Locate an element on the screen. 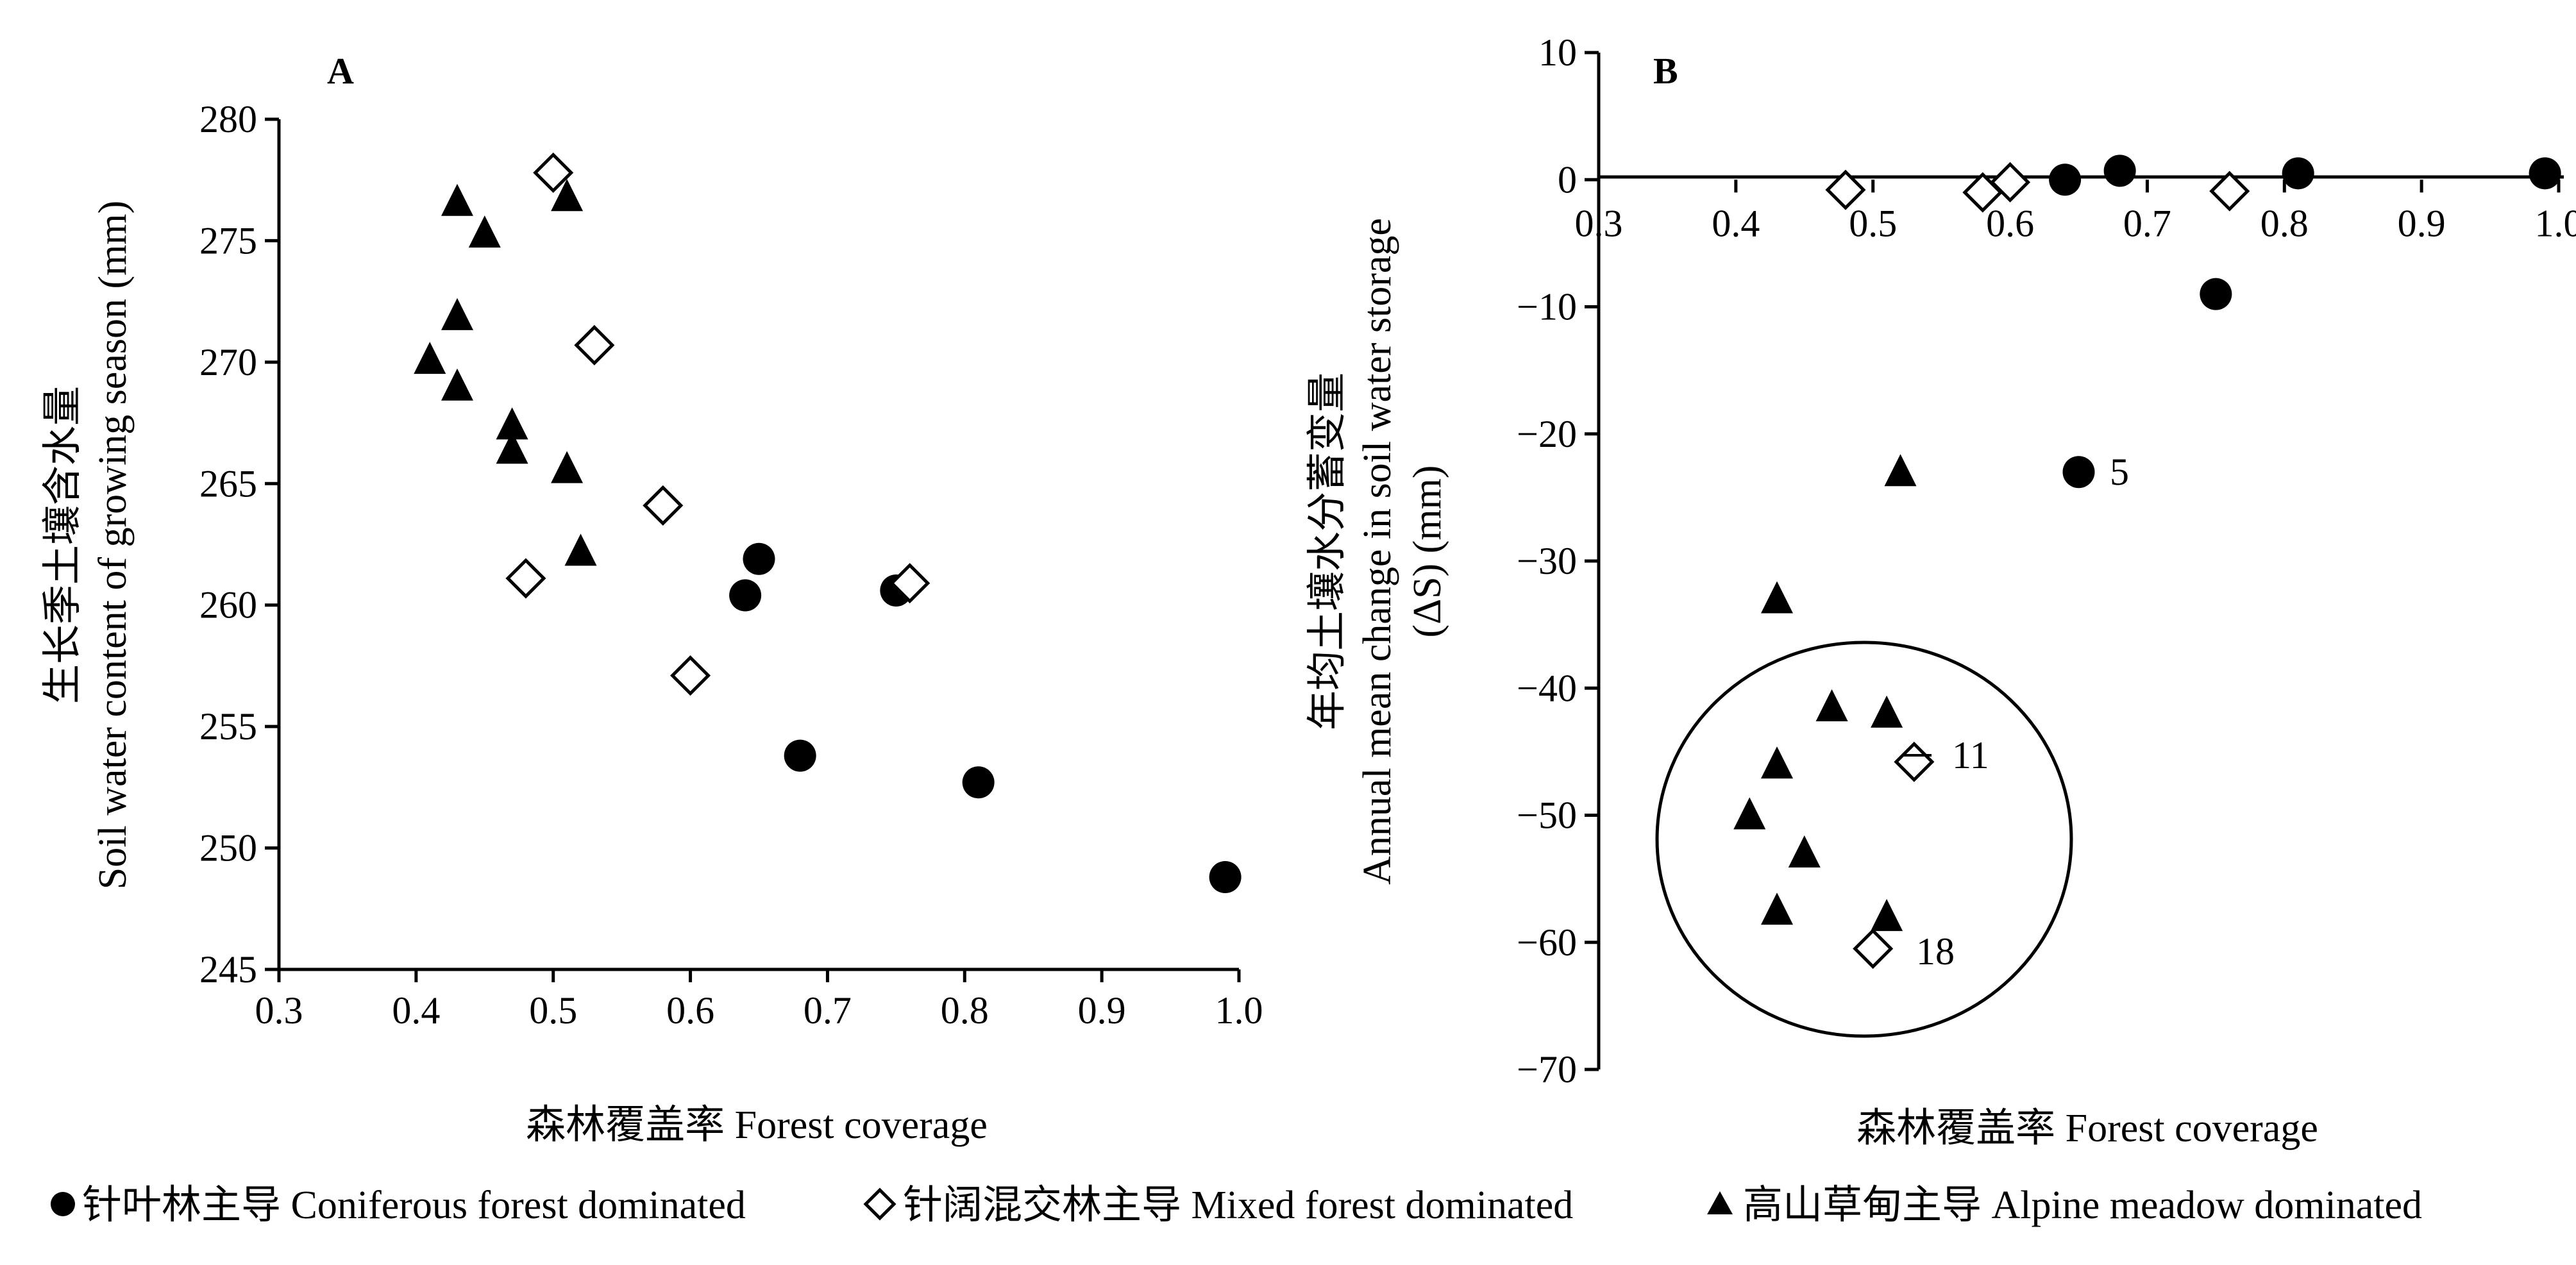 The image size is (2576, 1265). a-x-tick-label: 0.8 is located at coordinates (965, 1010).